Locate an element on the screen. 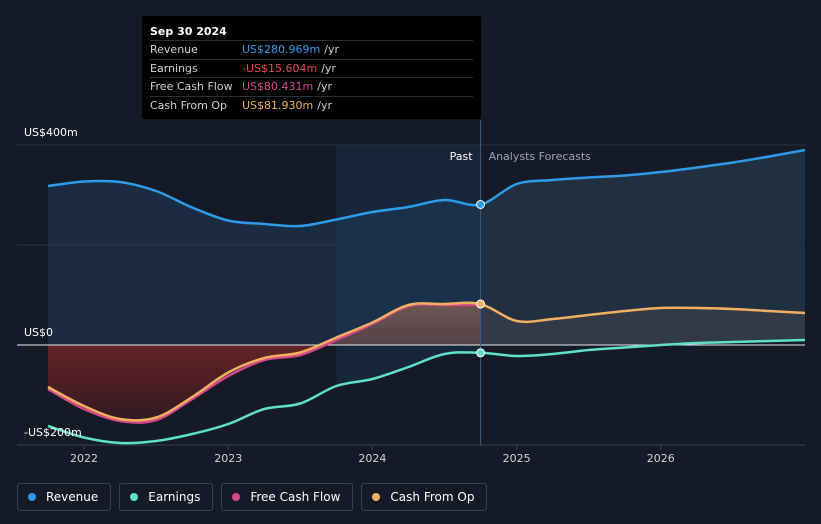 This screenshot has width=821, height=524. tooltip-row: Earnings -US$15.604m/yr is located at coordinates (311, 68).